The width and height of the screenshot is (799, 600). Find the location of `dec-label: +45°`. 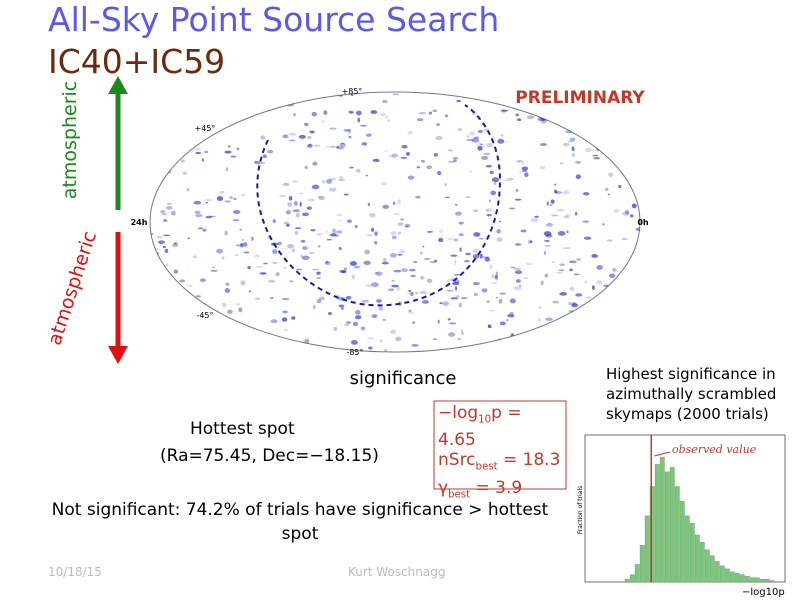

dec-label: +45° is located at coordinates (205, 128).